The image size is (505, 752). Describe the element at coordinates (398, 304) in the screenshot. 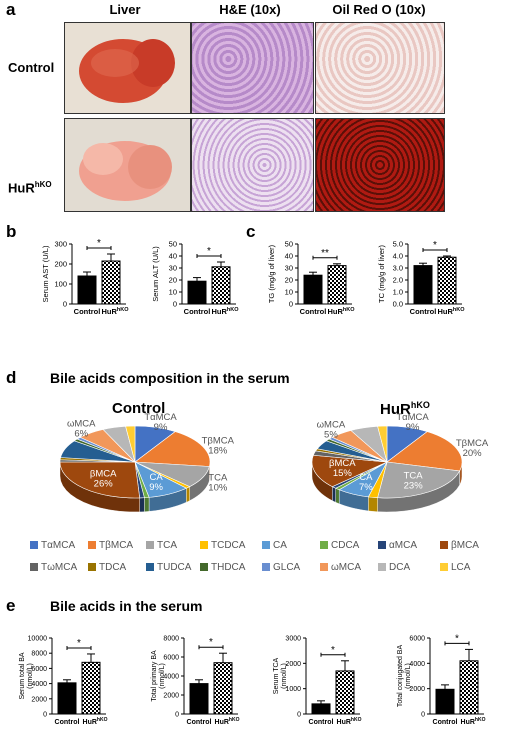

I see `y-tick-label: 0.0` at that location.